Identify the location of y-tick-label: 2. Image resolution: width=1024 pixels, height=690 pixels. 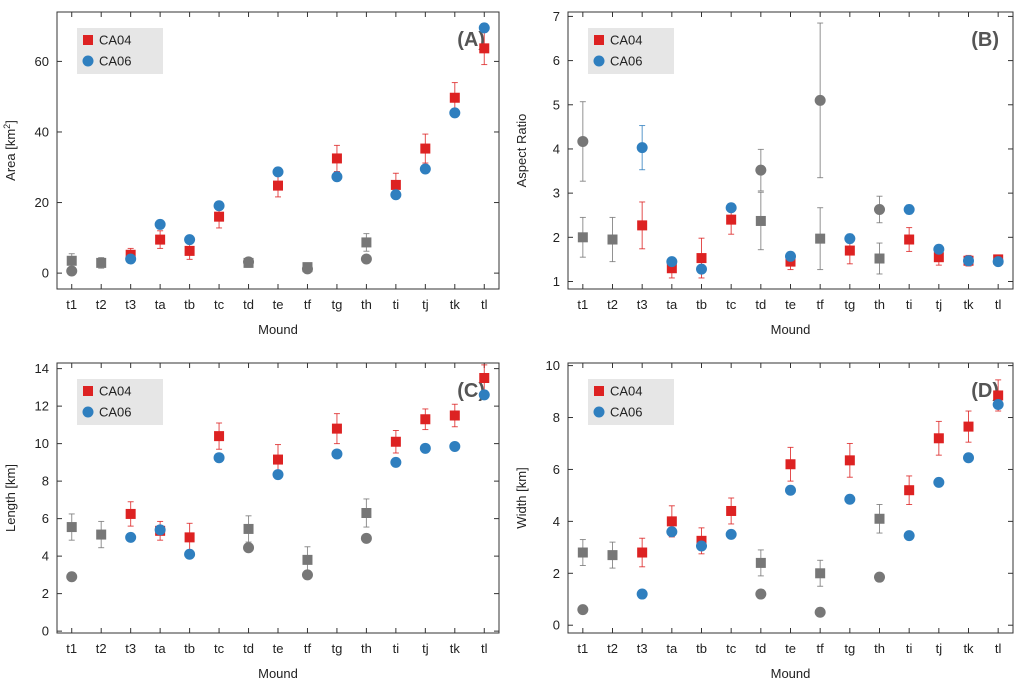
(556, 237).